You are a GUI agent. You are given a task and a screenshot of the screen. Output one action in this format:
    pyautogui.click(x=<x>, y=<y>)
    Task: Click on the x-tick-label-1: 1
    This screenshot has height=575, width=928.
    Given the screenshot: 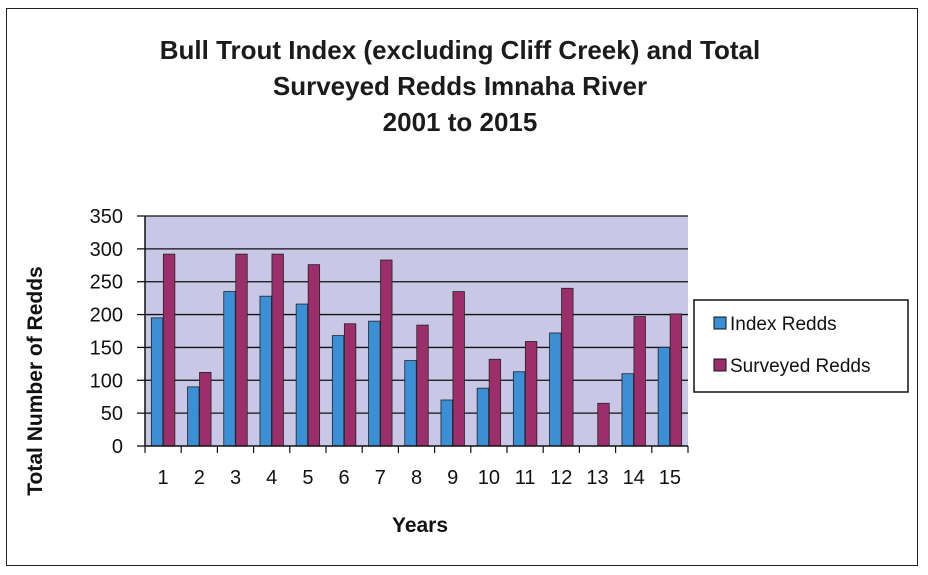 What is the action you would take?
    pyautogui.click(x=163, y=478)
    